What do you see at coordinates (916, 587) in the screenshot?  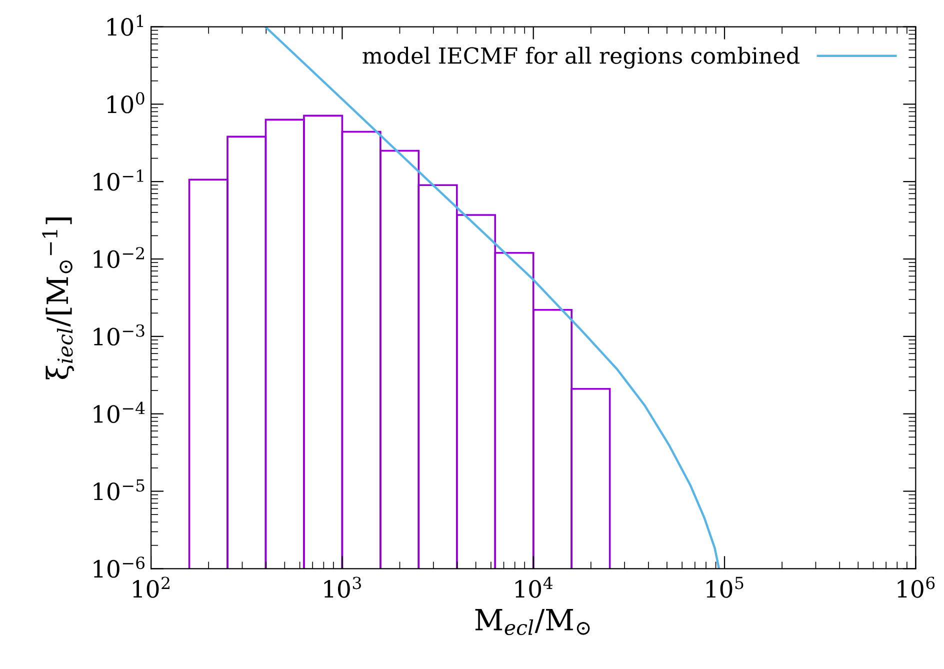 I see `x-tick-label: 10$^{6}$` at bounding box center [916, 587].